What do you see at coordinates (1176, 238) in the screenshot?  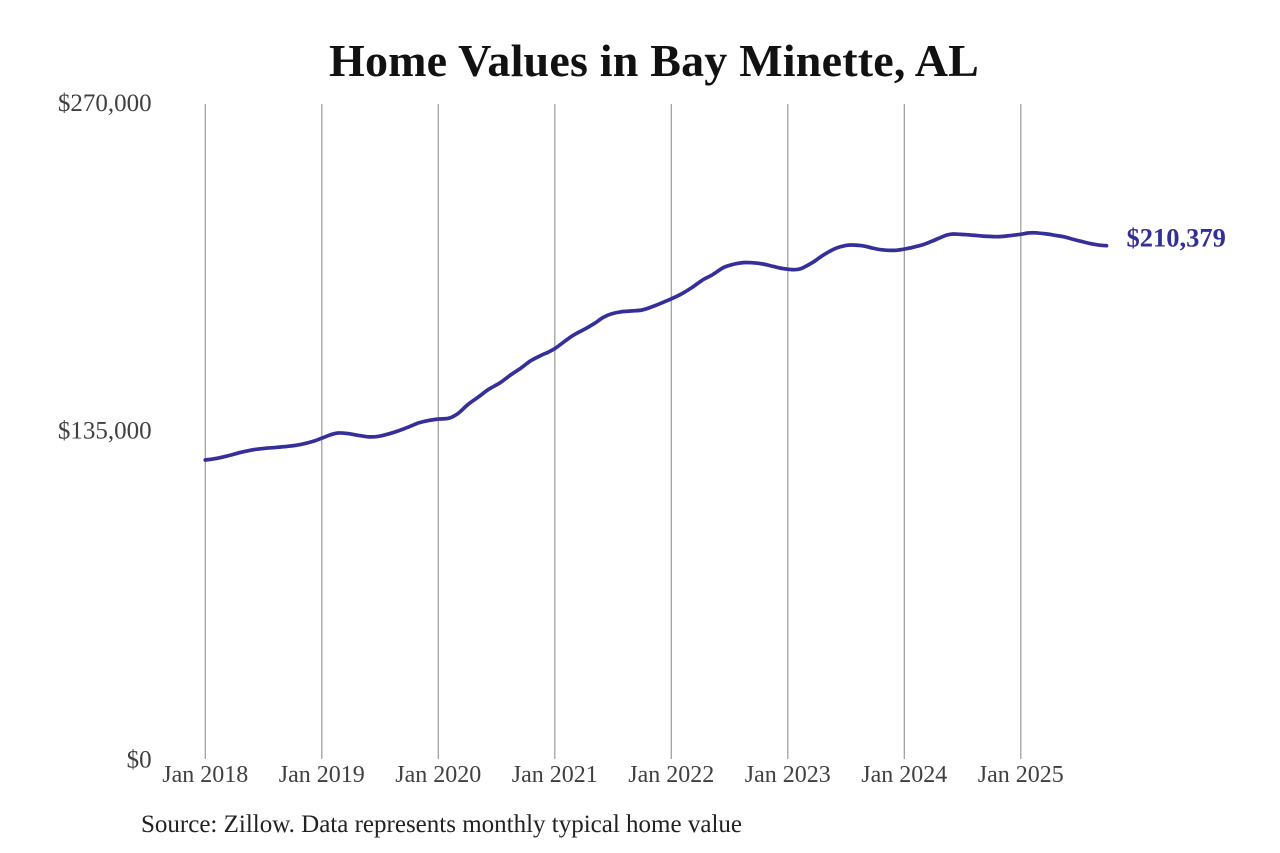 I see `svg-text: $210,379` at bounding box center [1176, 238].